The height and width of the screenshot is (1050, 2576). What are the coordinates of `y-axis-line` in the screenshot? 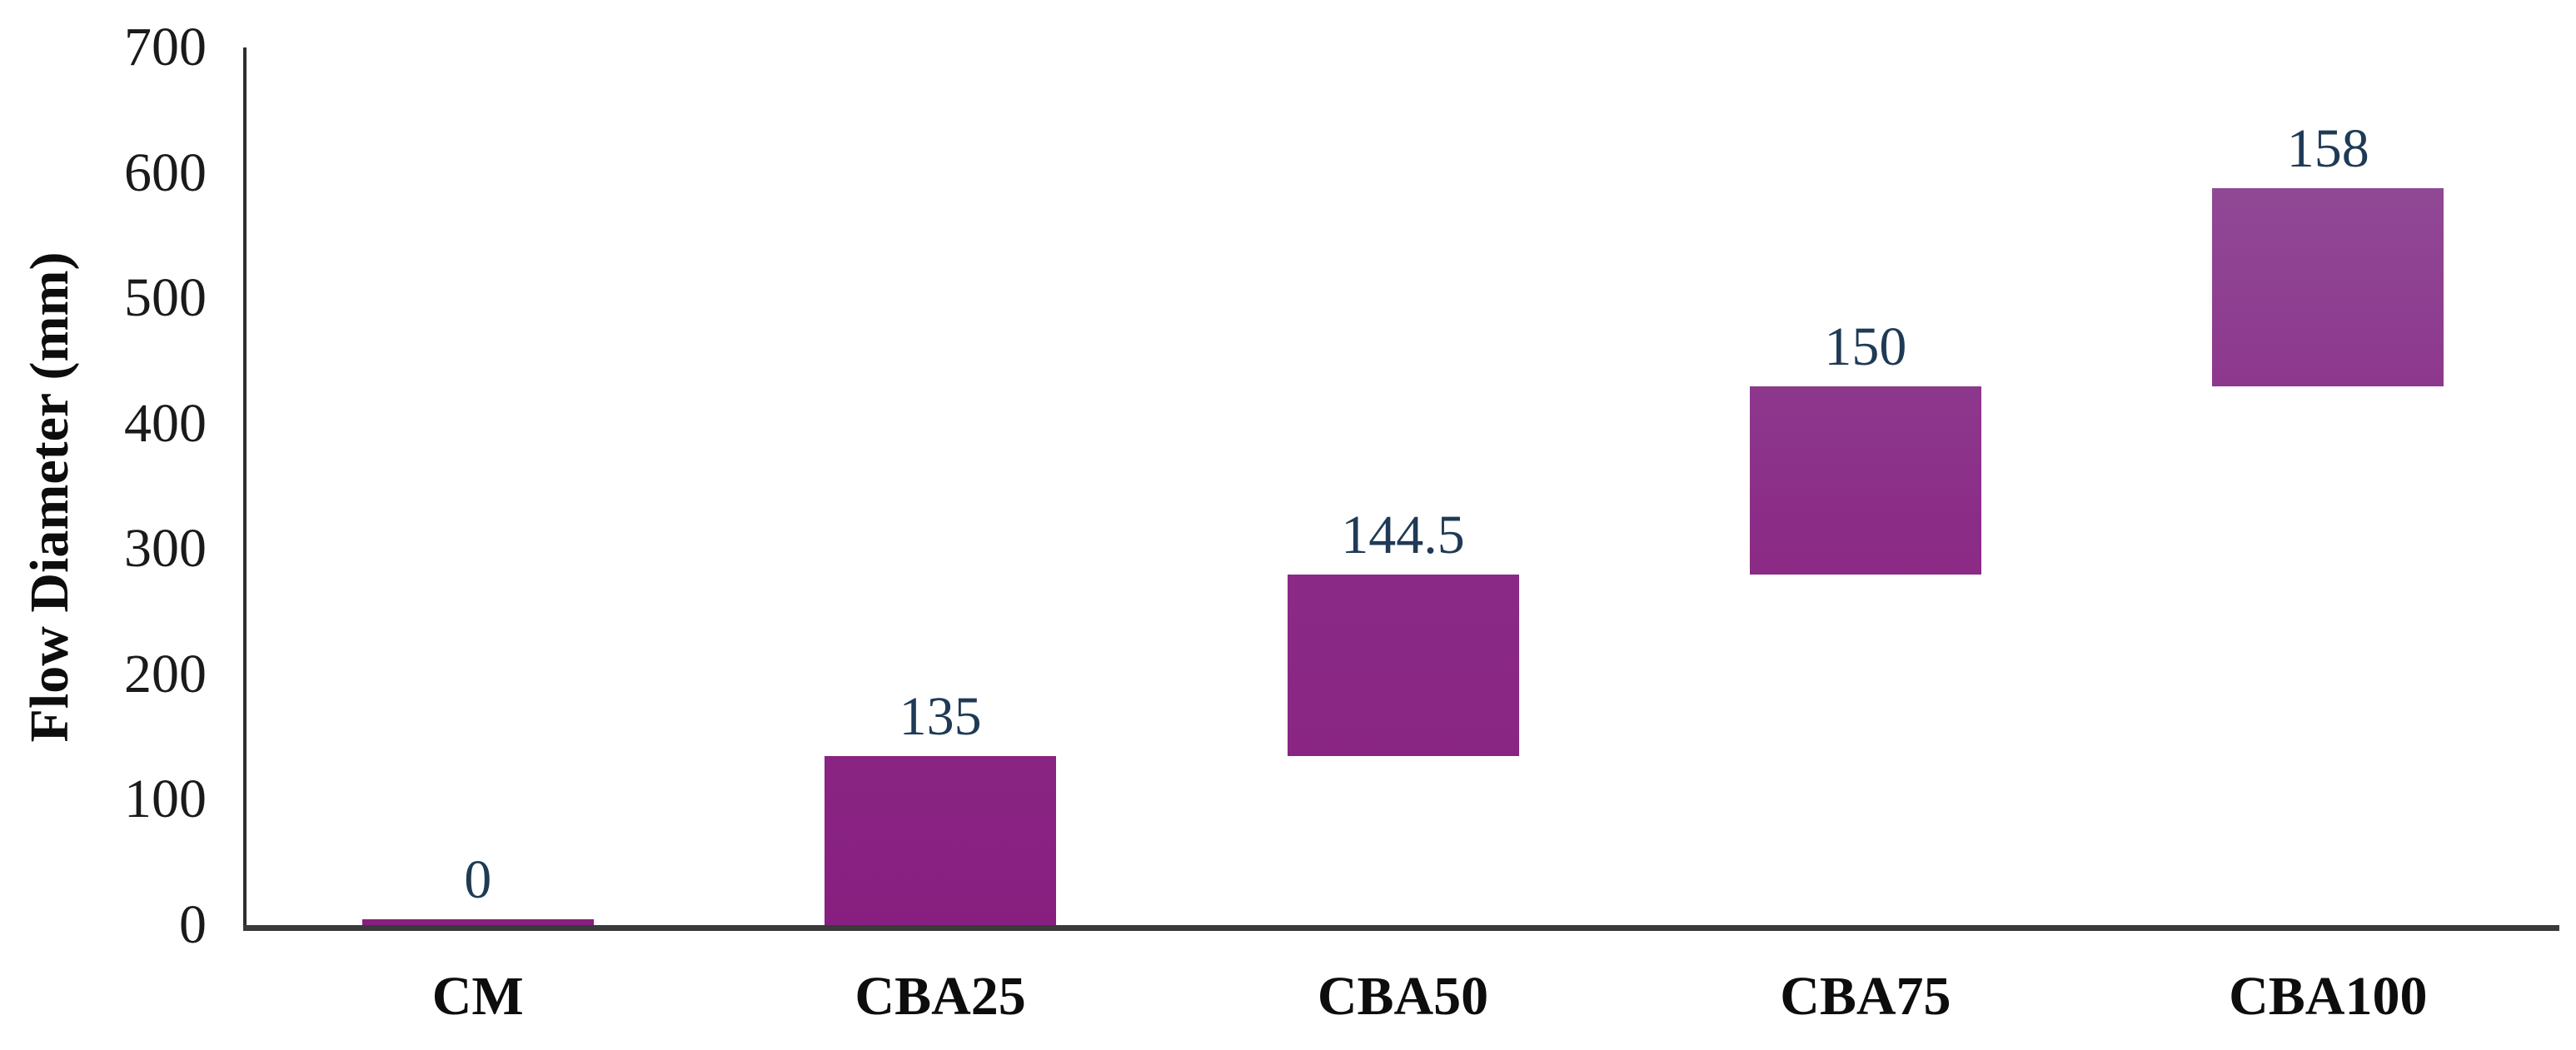 It's located at (245, 489).